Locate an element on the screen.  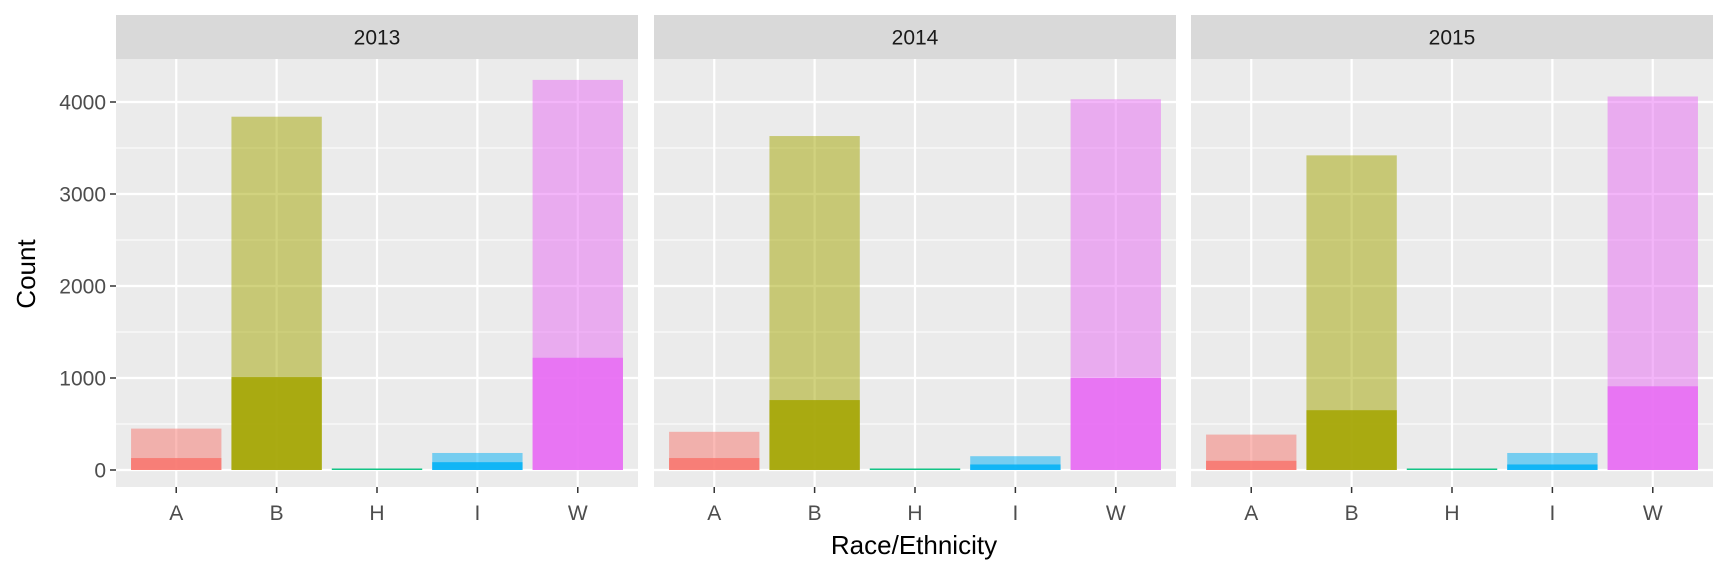
y-tick-label: 1000 is located at coordinates (82, 379).